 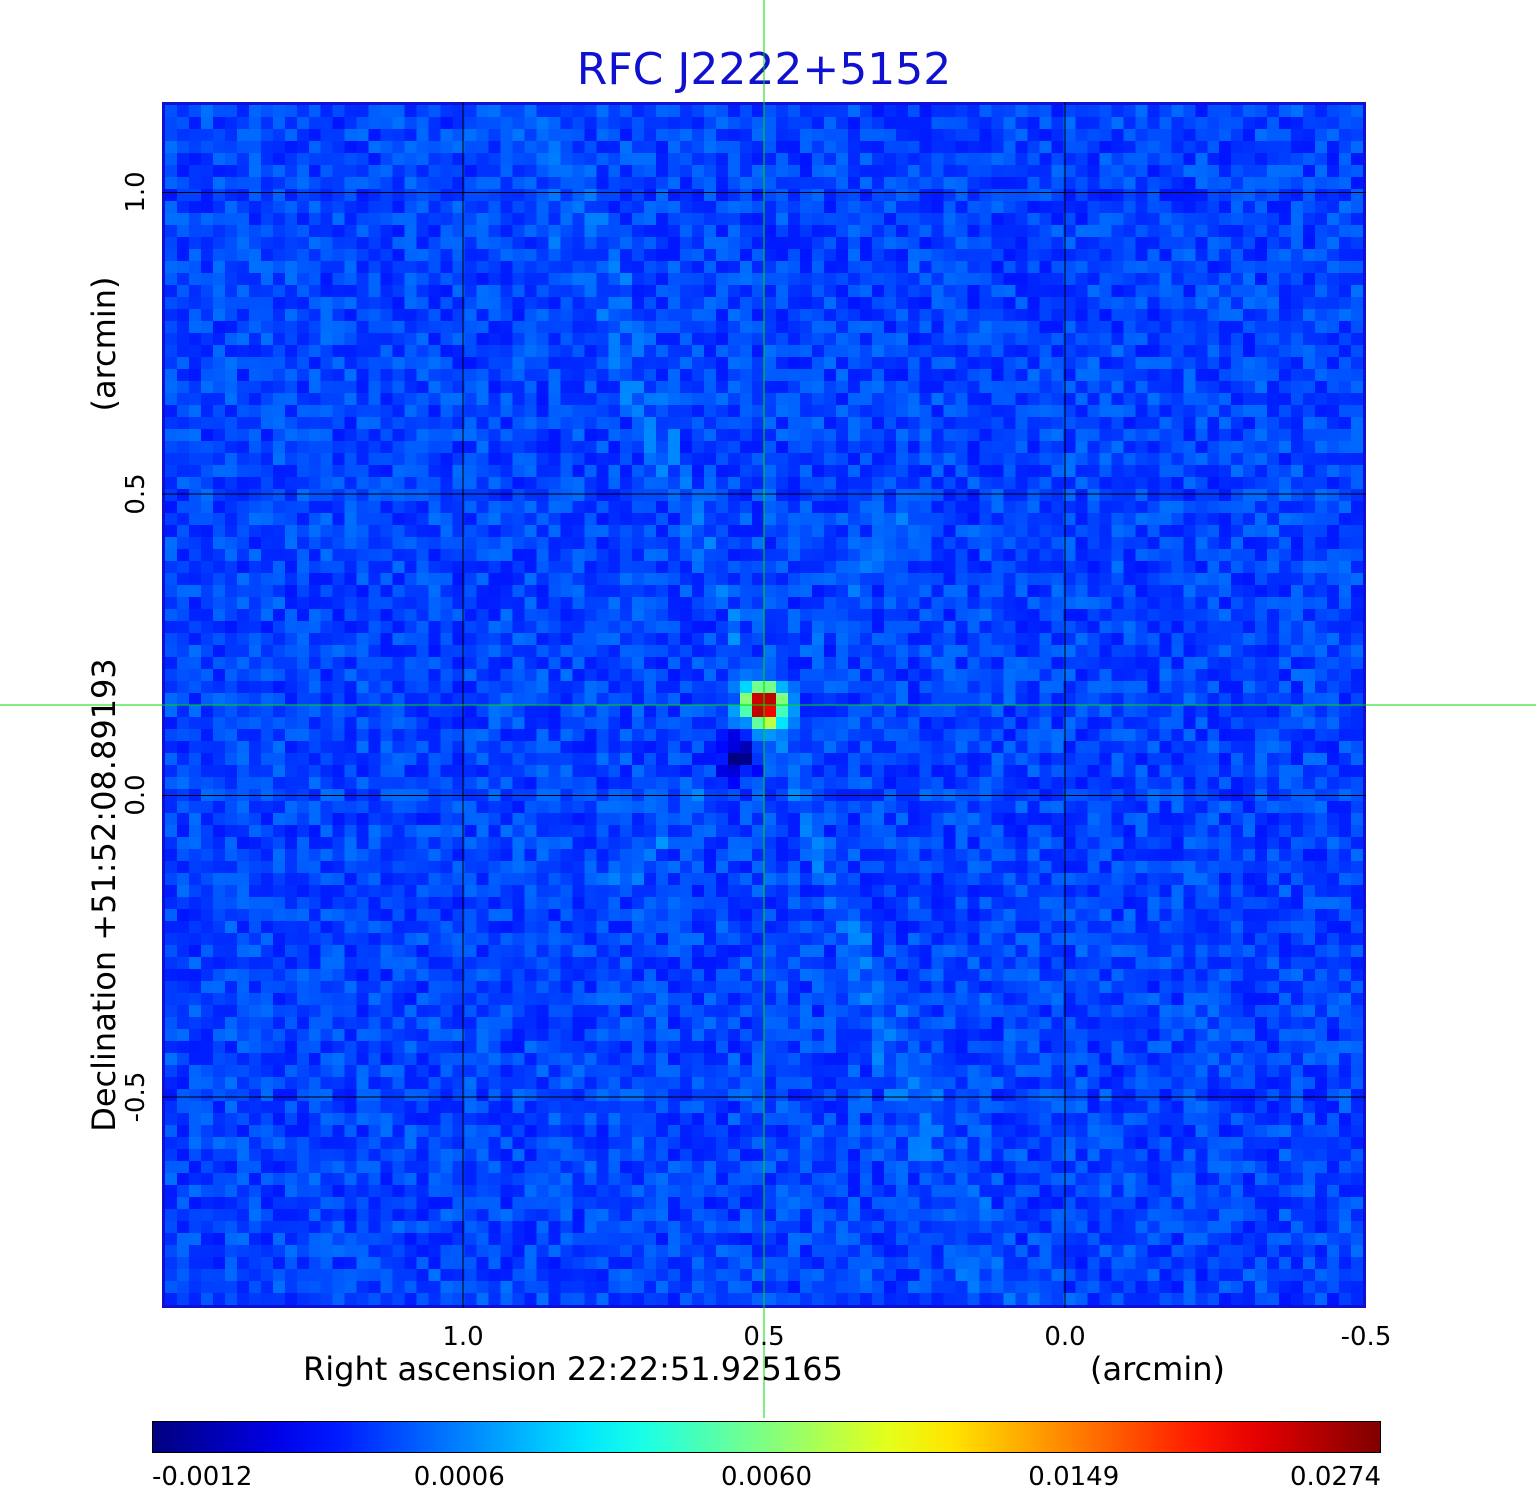 I want to click on colorbar-tick-label: 0.0006, so click(x=459, y=1477).